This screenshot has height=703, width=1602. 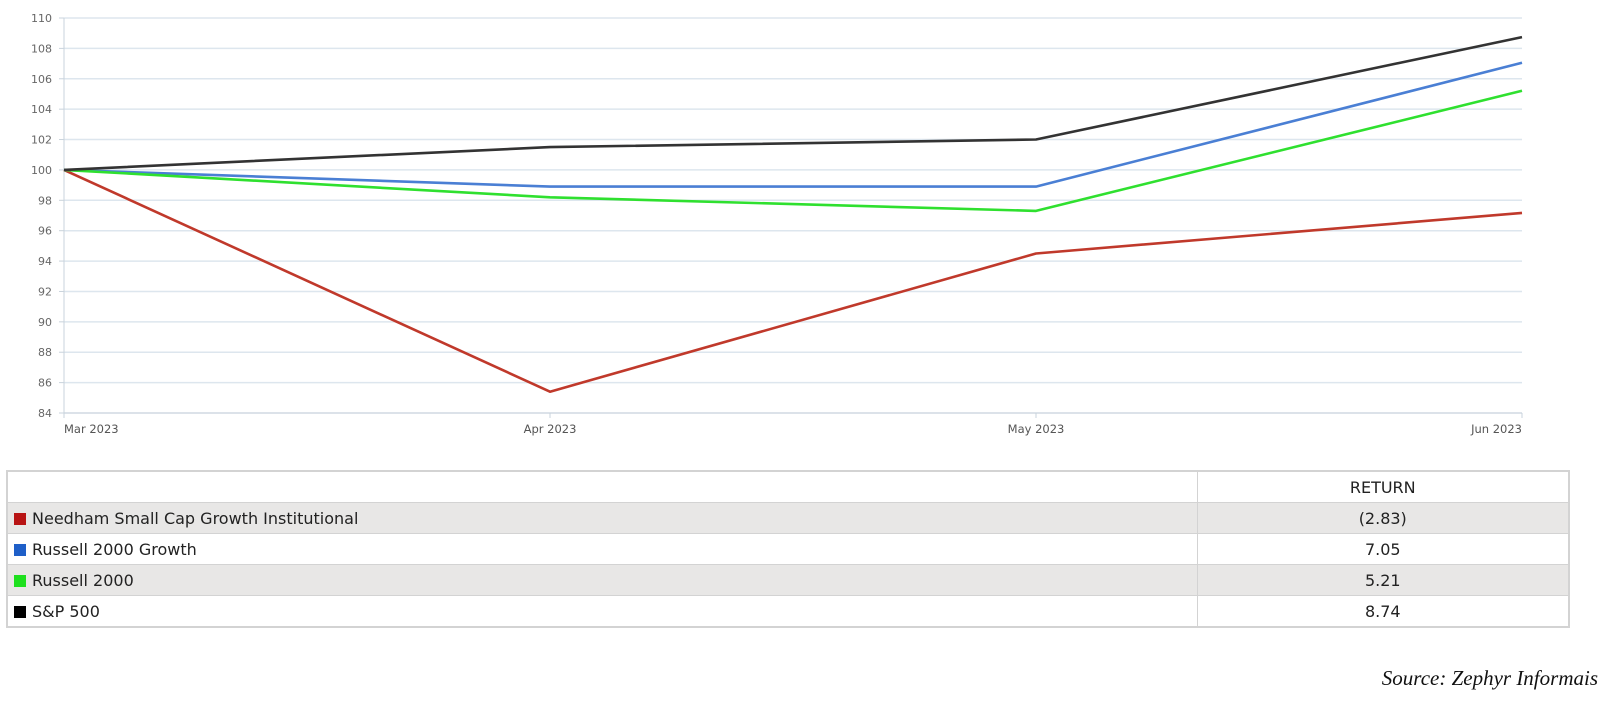 I want to click on return-value: 5.21, so click(x=1383, y=580).